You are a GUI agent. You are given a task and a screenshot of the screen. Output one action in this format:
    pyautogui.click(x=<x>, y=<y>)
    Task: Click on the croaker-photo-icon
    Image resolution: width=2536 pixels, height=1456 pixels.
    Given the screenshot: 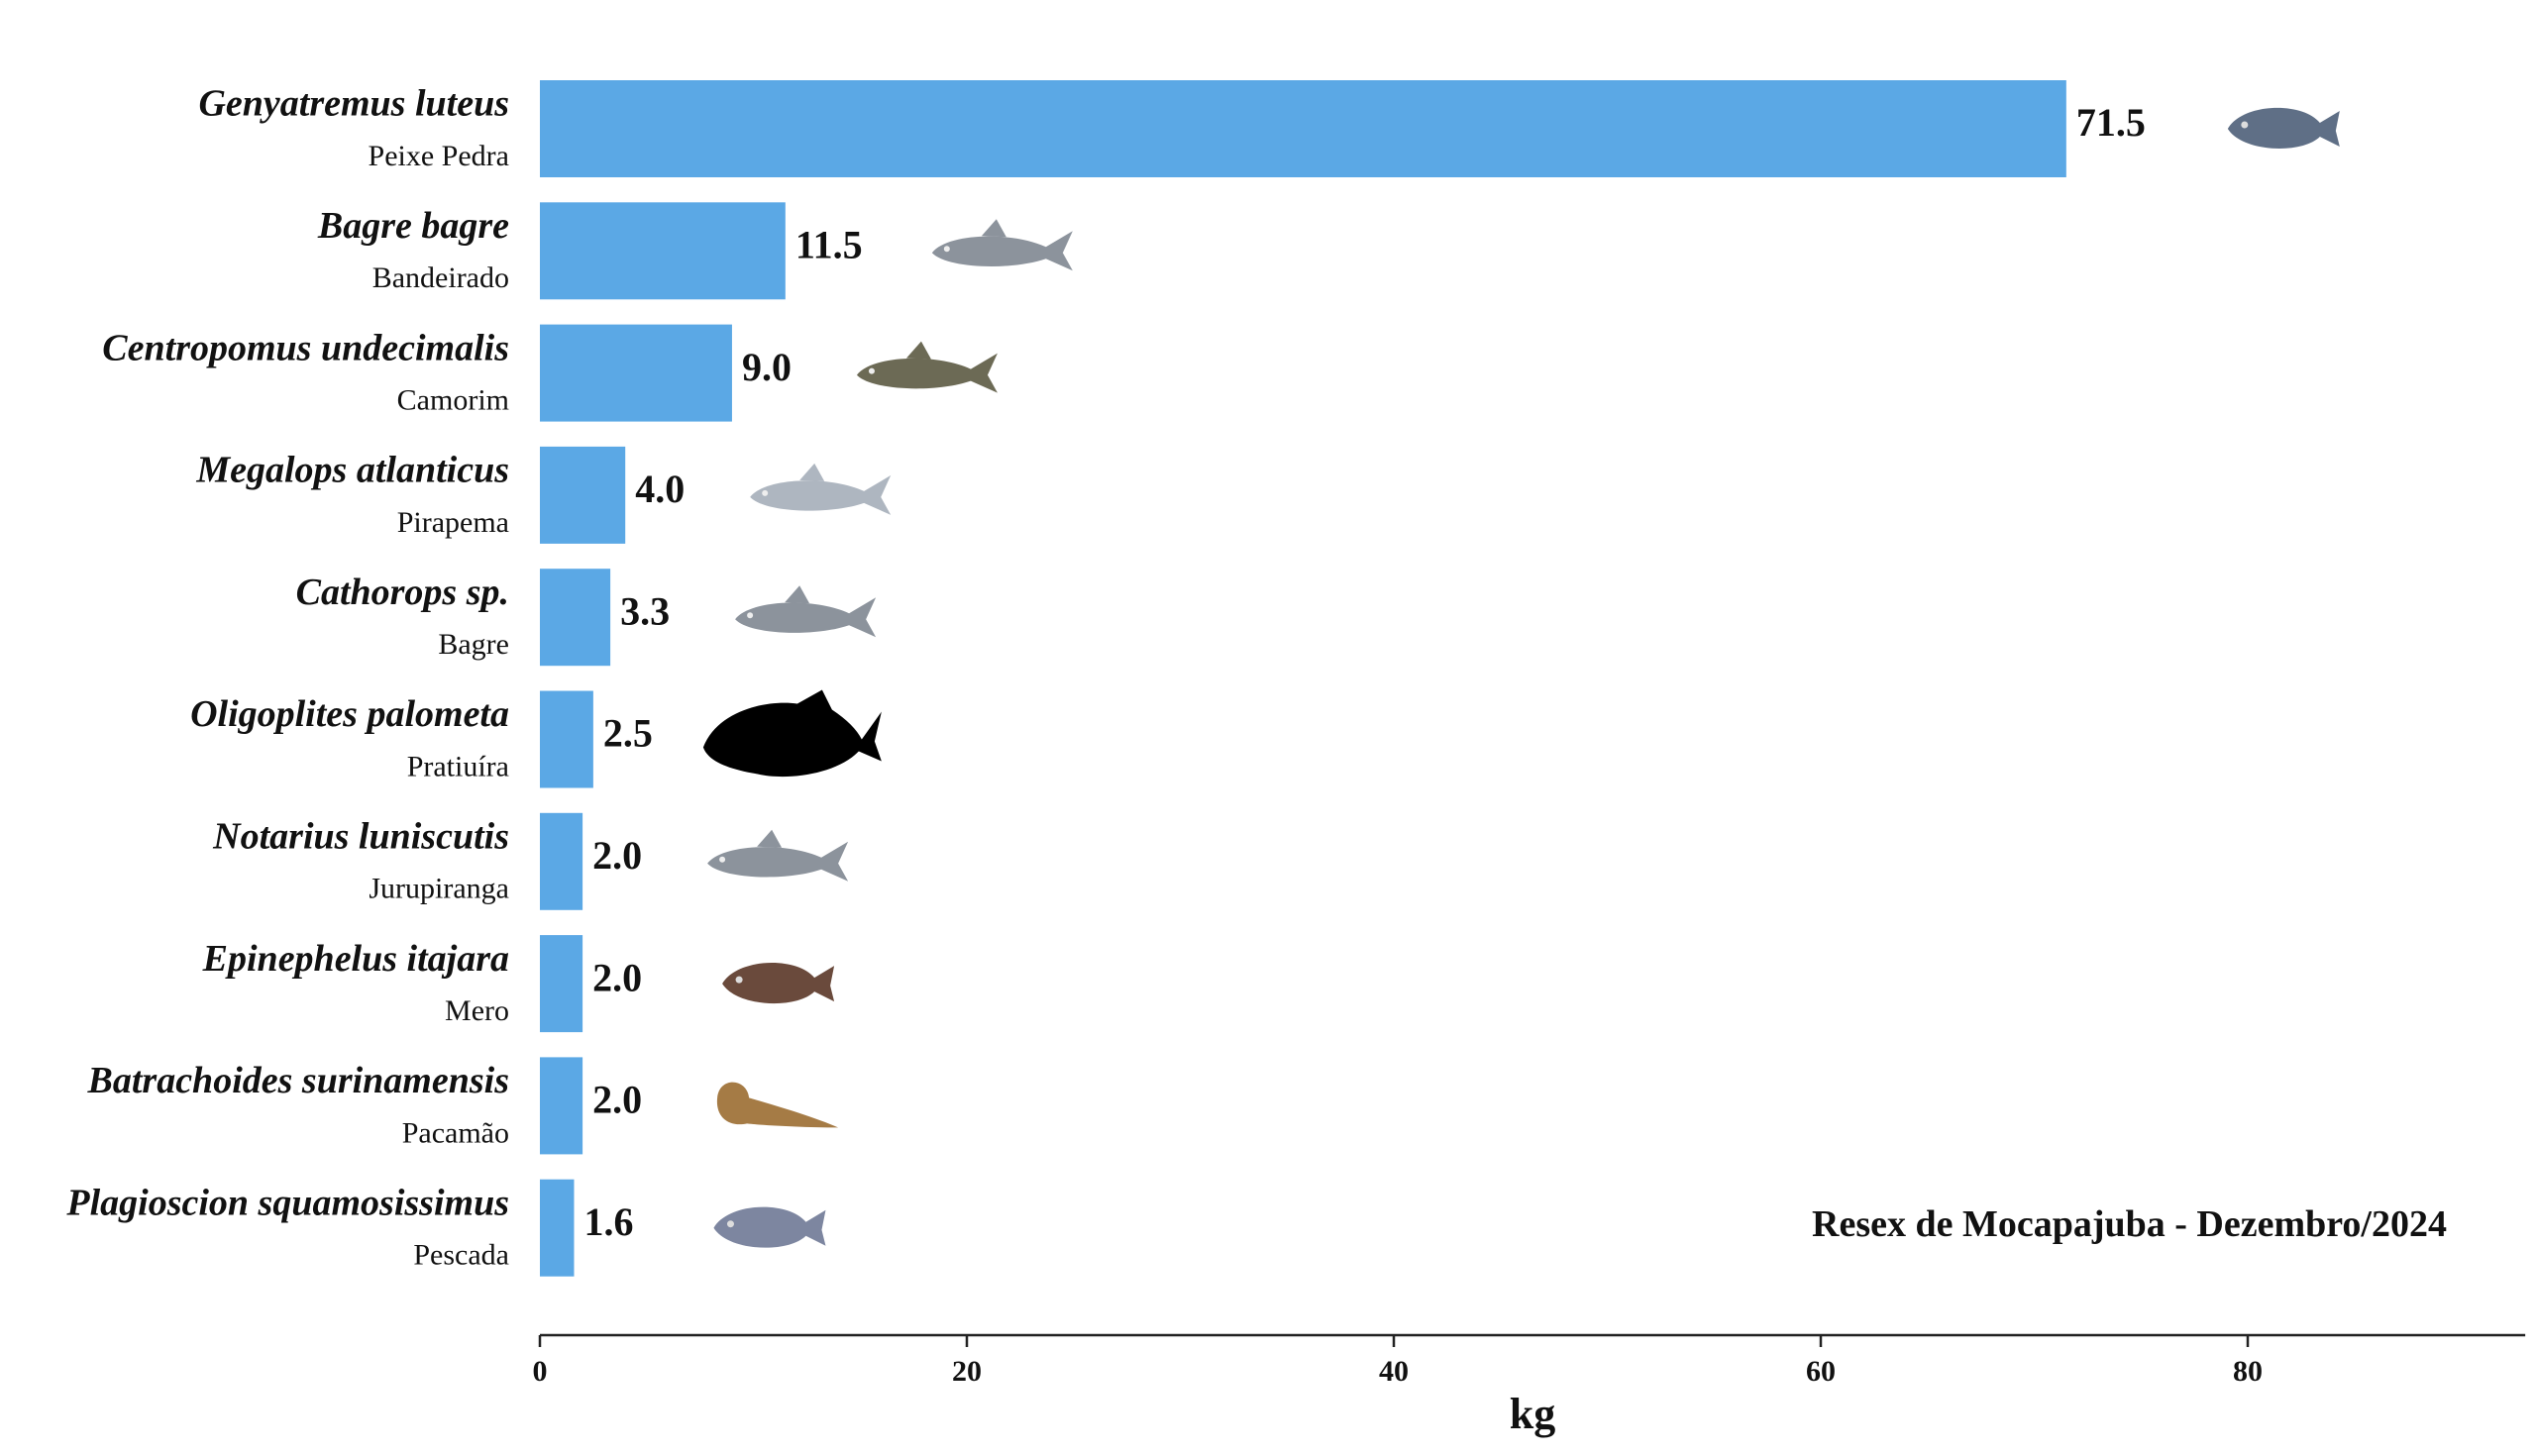 What is the action you would take?
    pyautogui.click(x=769, y=1227)
    